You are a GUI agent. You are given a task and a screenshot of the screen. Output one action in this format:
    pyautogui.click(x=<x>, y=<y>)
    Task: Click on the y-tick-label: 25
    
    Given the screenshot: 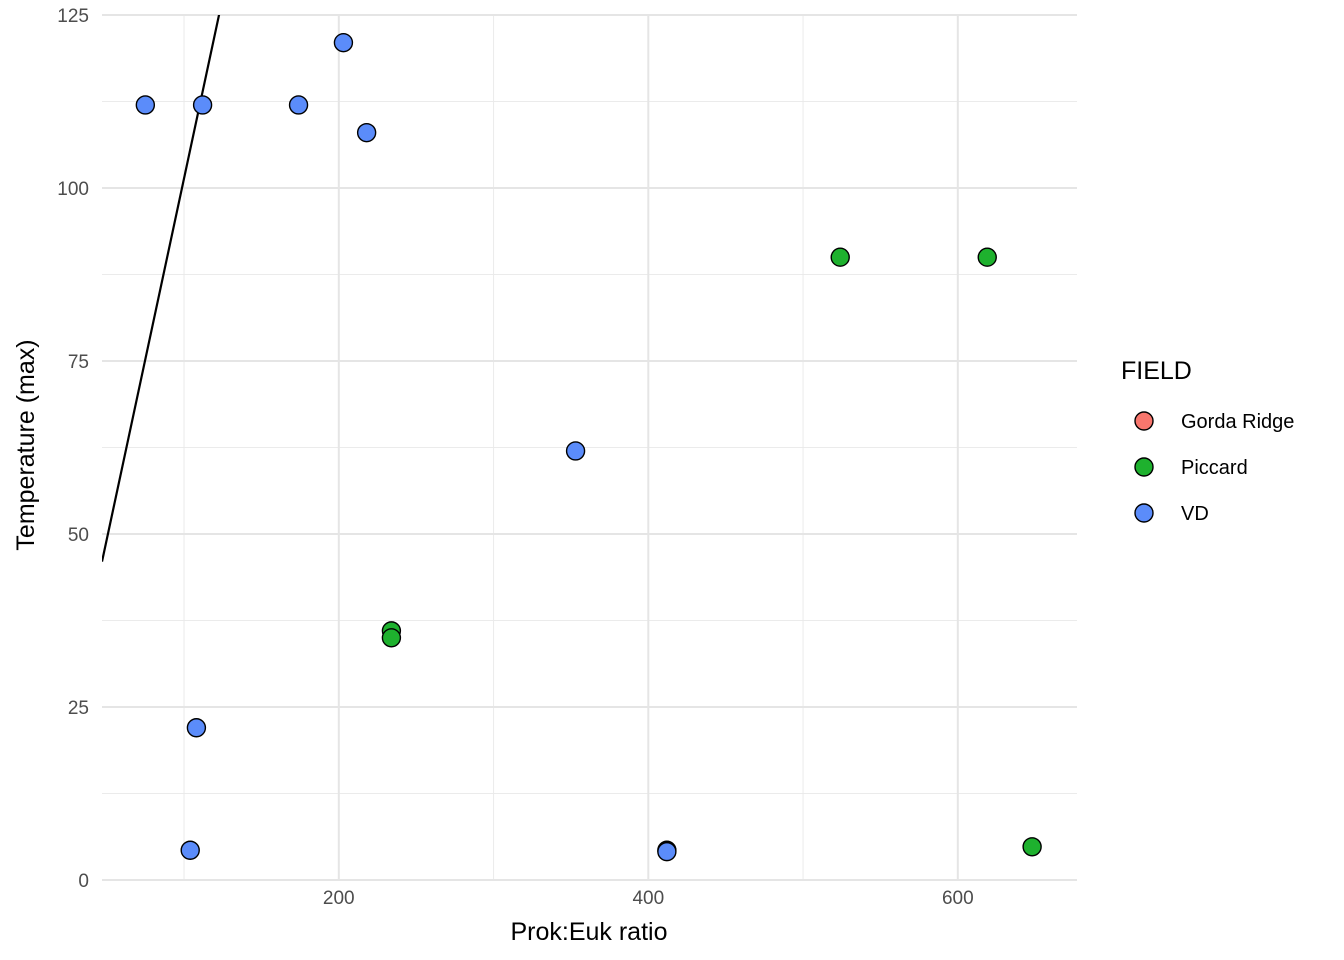 What is the action you would take?
    pyautogui.click(x=78, y=708)
    